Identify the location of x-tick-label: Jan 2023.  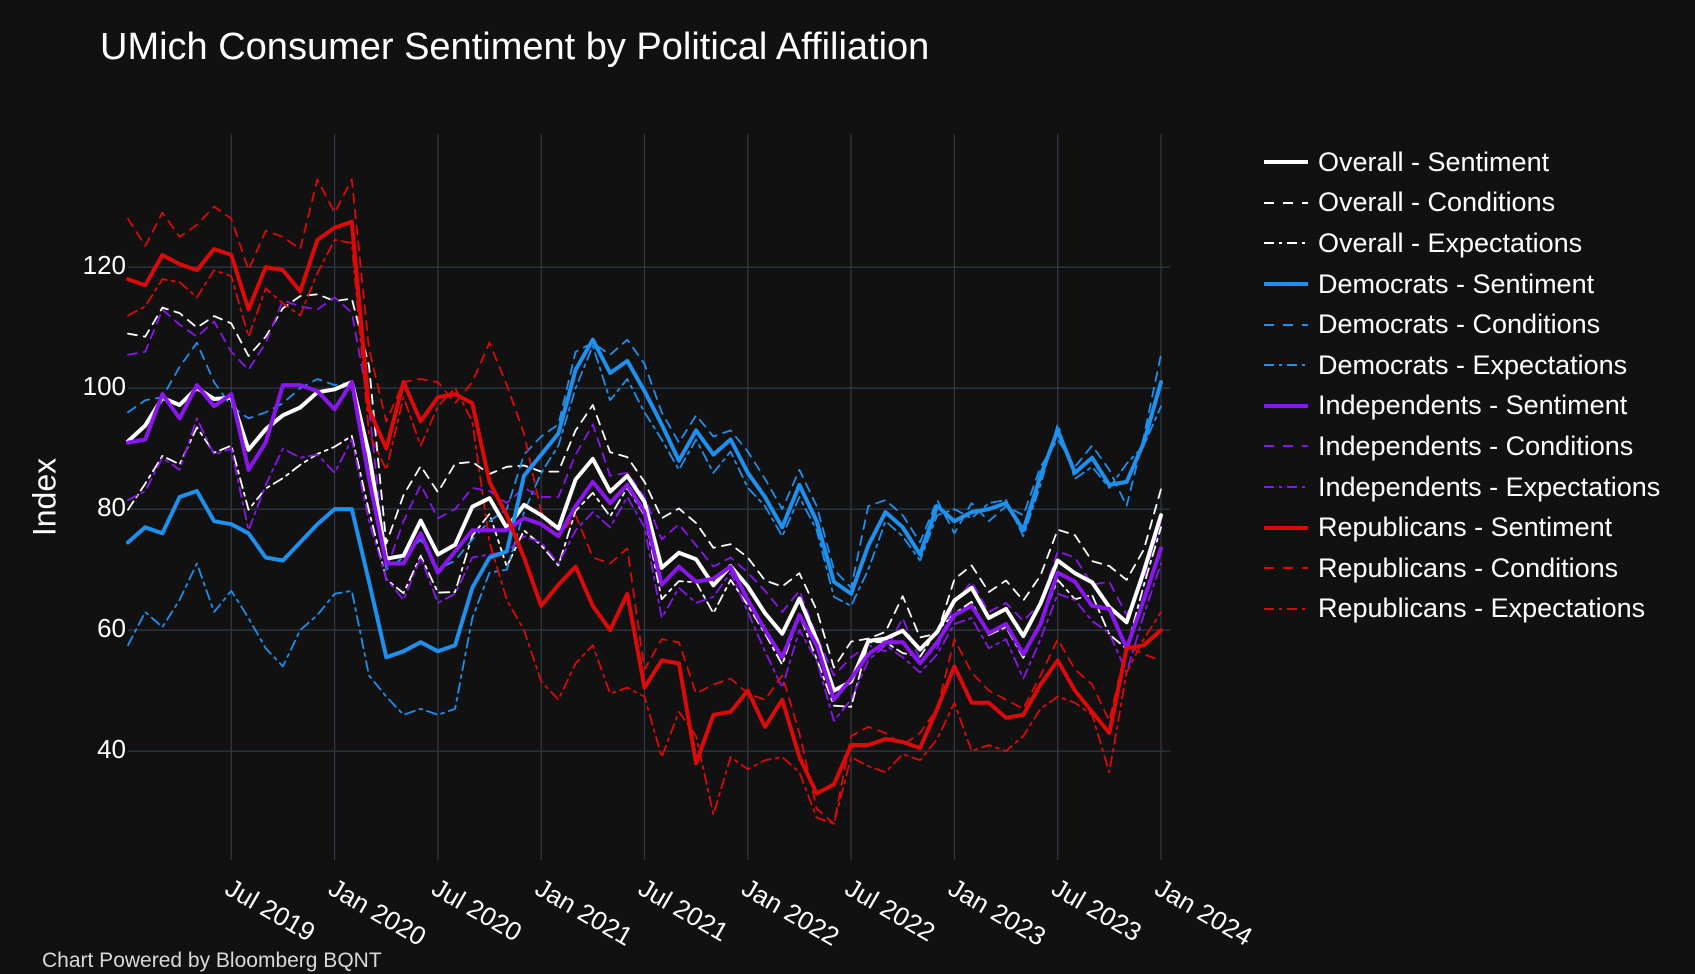
(997, 911).